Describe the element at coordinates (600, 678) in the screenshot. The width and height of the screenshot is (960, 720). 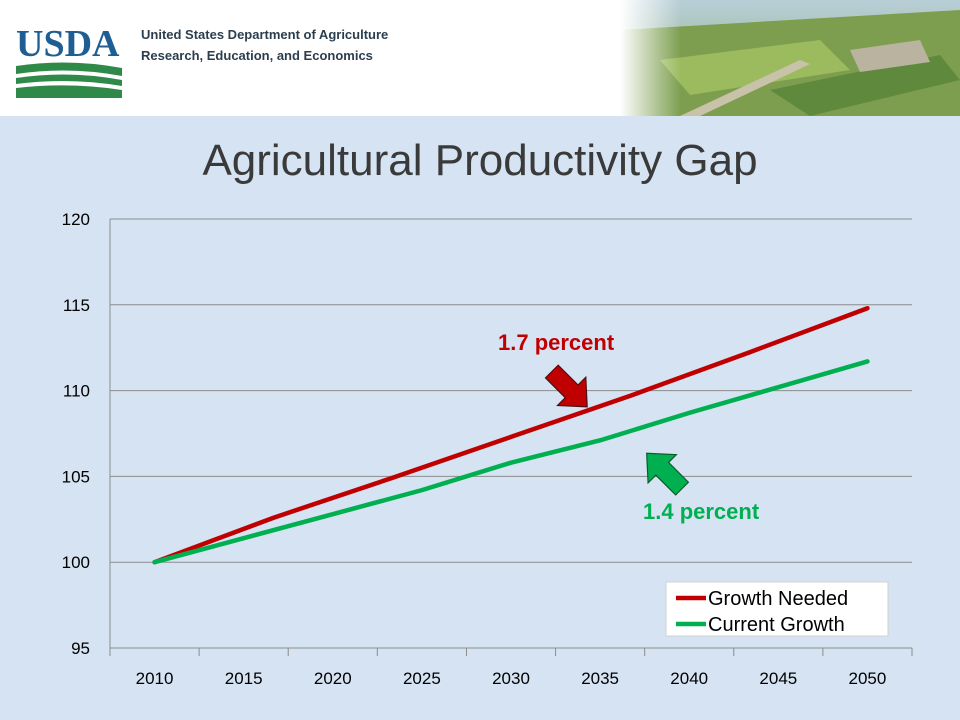
I see `x-tick-label: 2035` at that location.